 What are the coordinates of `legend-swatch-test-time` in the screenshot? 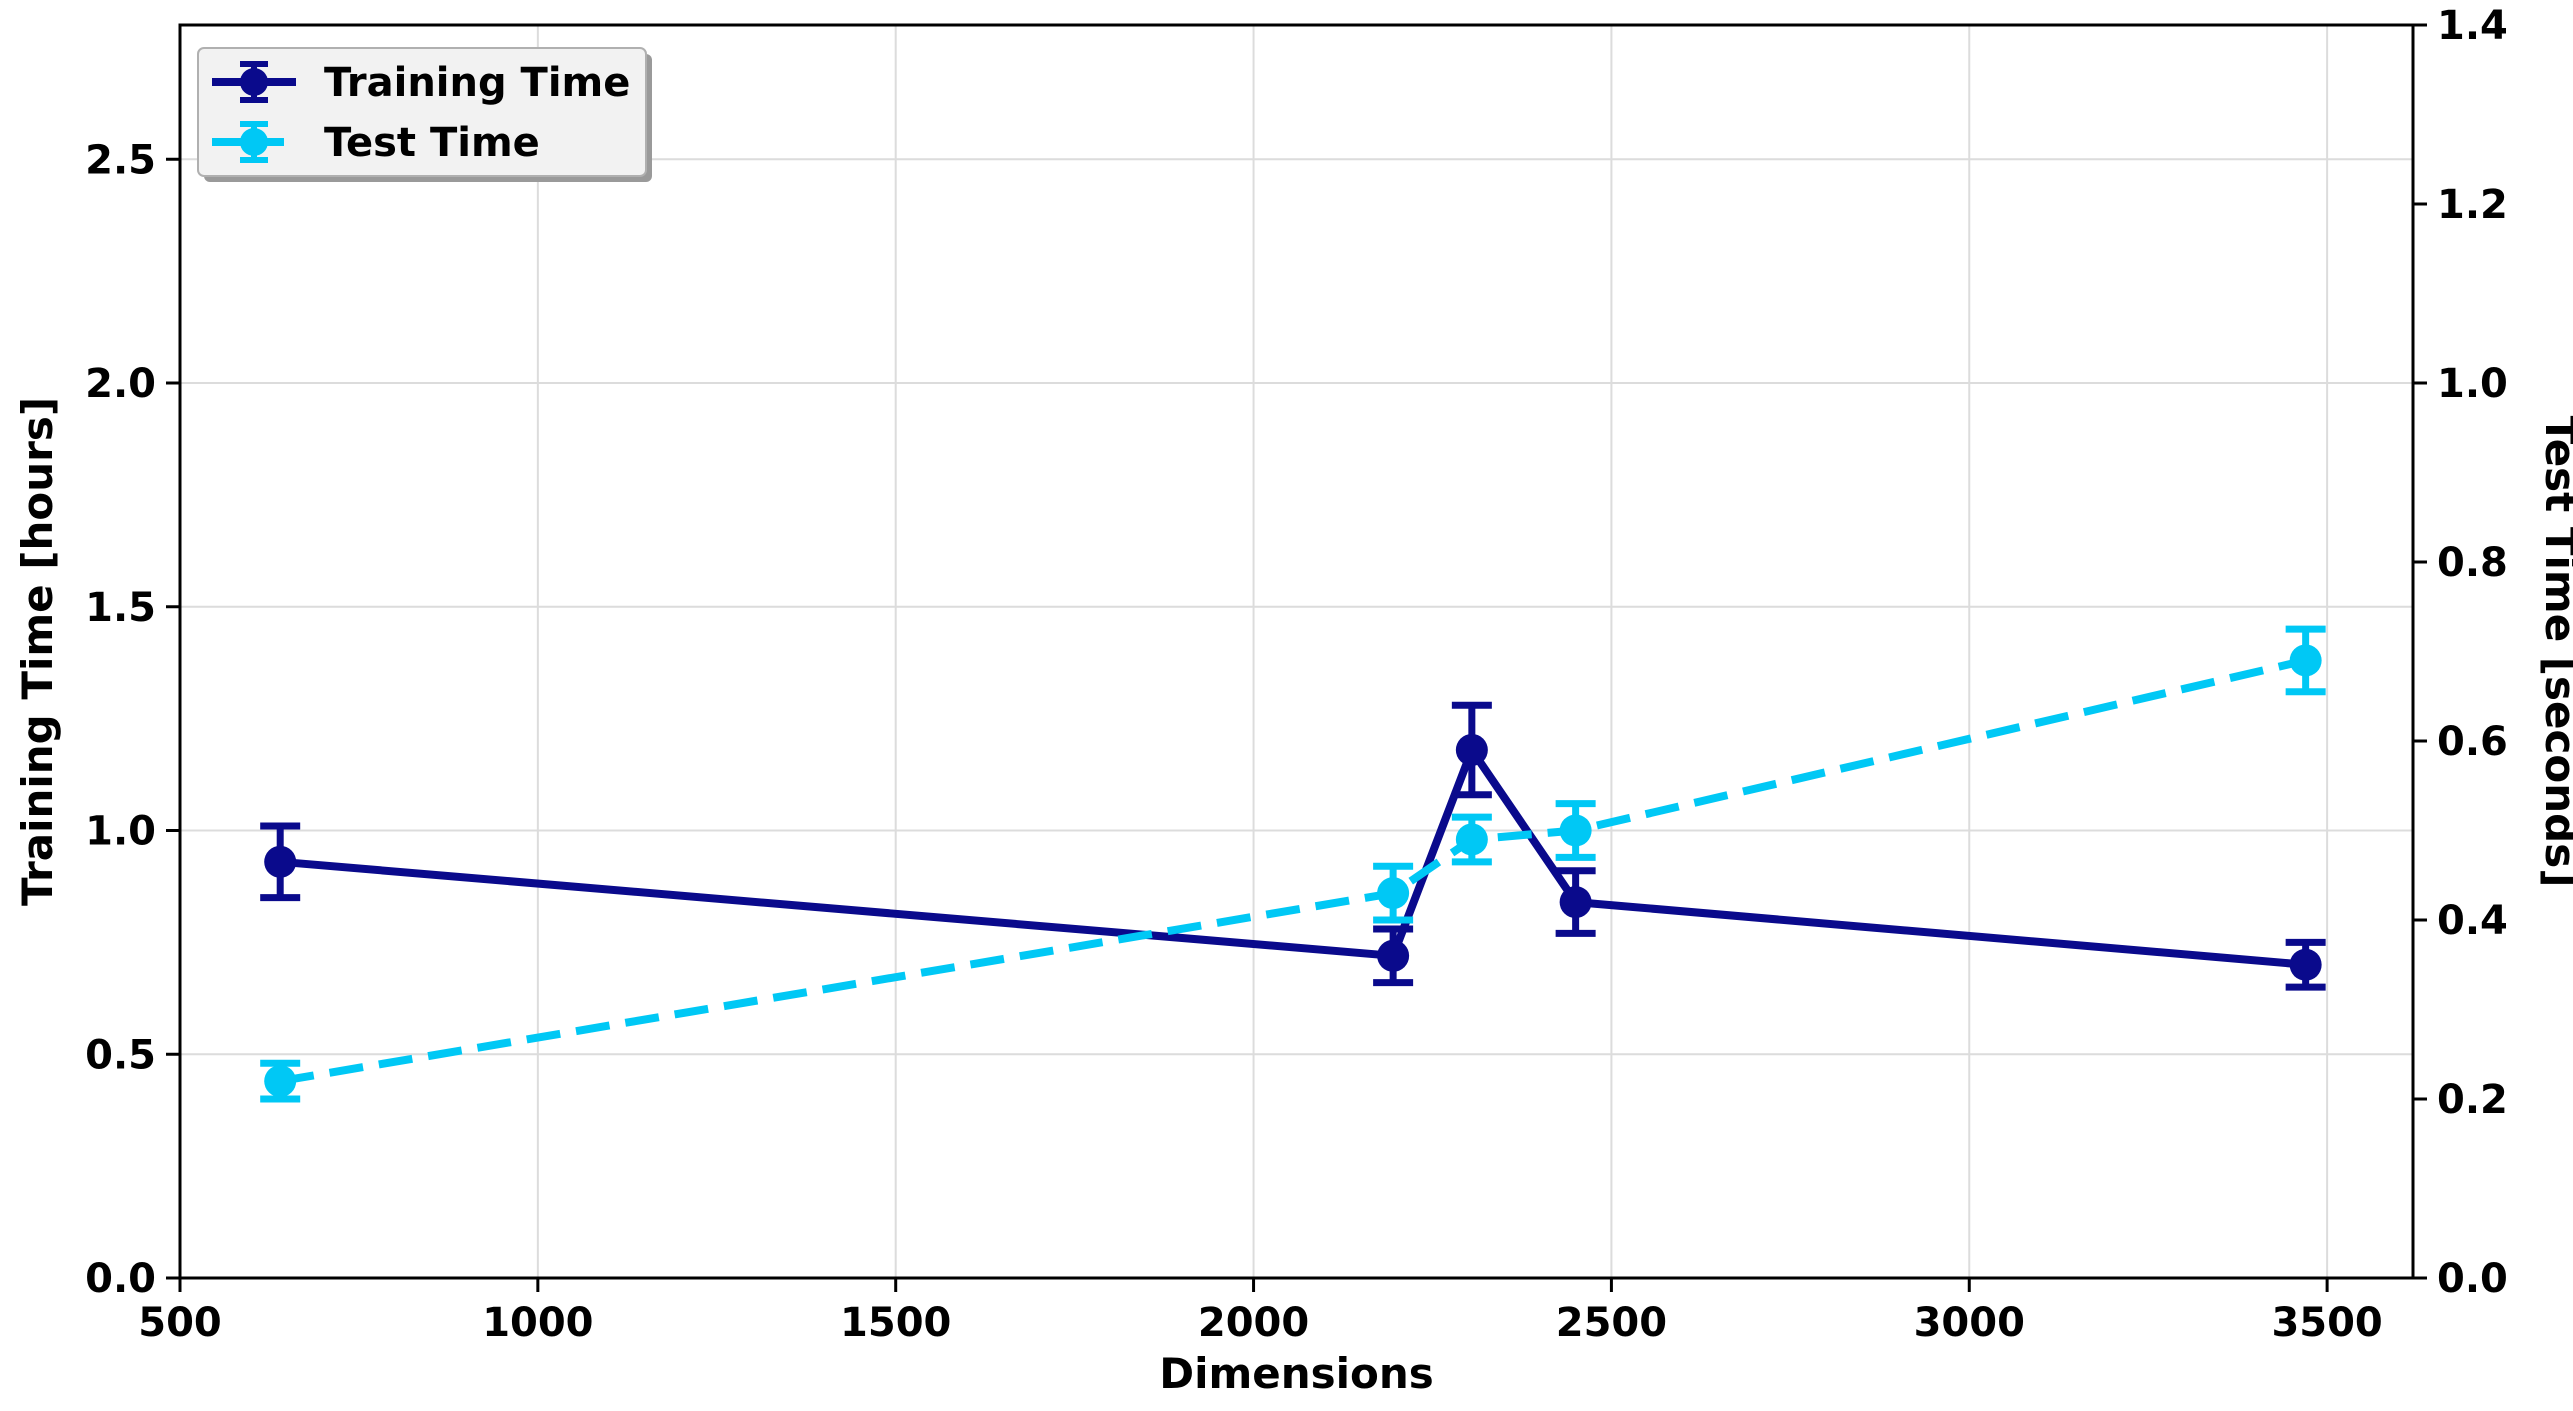 It's located at (254, 142).